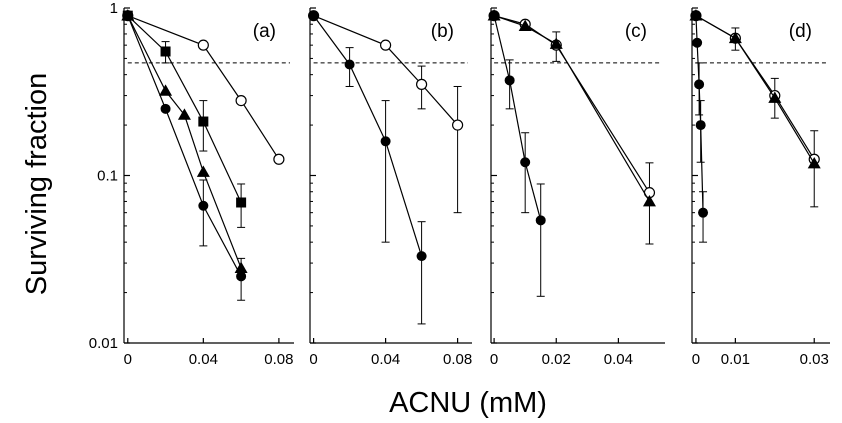  What do you see at coordinates (37, 184) in the screenshot?
I see `y-axis-title: Surviving fraction` at bounding box center [37, 184].